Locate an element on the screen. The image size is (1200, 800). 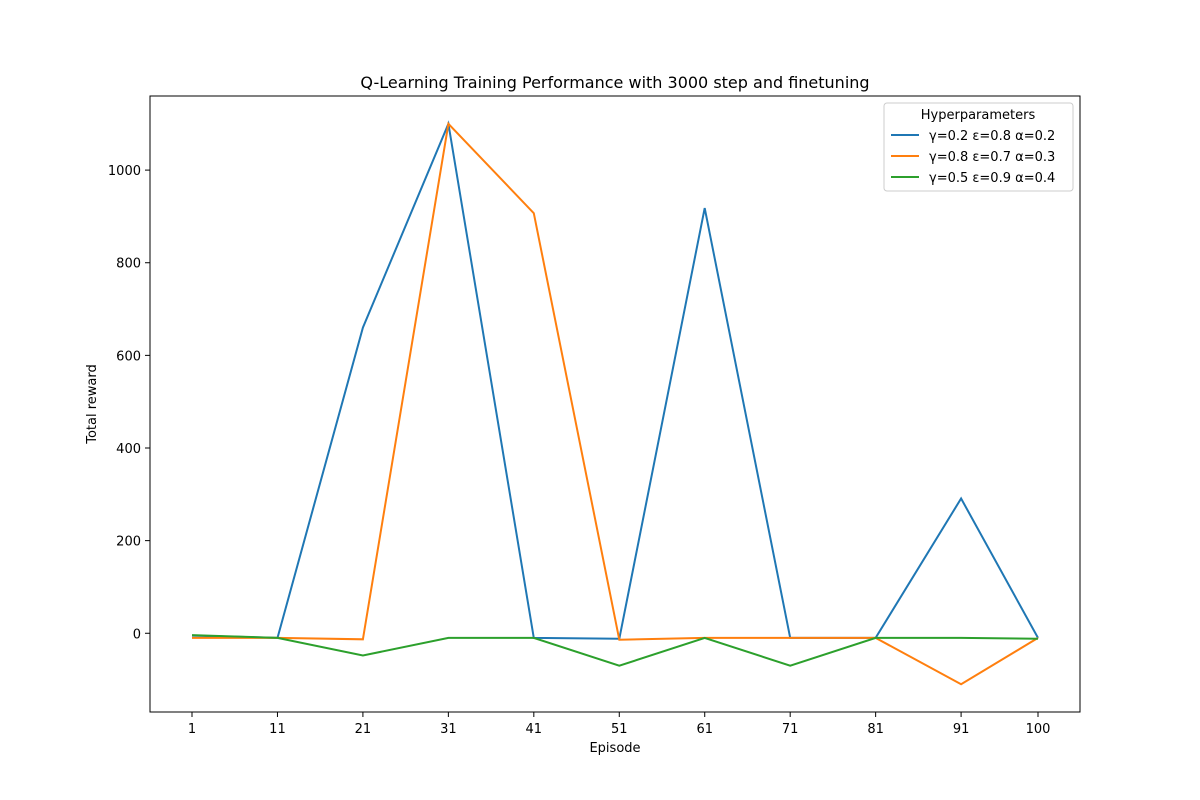
x-tick-label: 81 is located at coordinates (875, 729).